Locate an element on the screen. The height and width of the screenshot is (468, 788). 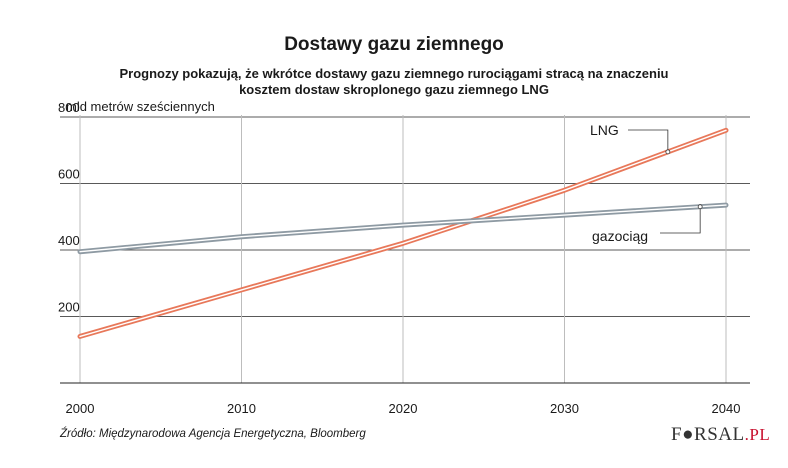
y-tick-label: 400 is located at coordinates (69, 240).